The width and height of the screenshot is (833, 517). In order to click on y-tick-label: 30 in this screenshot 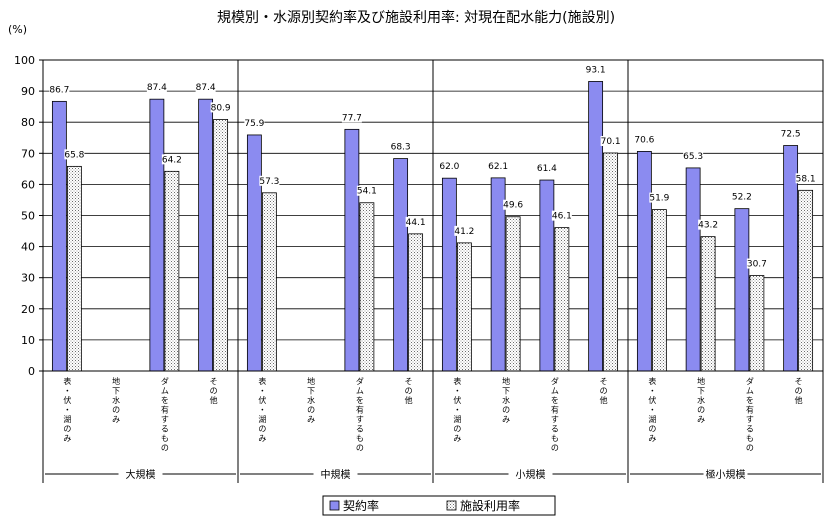, I will do `click(28, 278)`.